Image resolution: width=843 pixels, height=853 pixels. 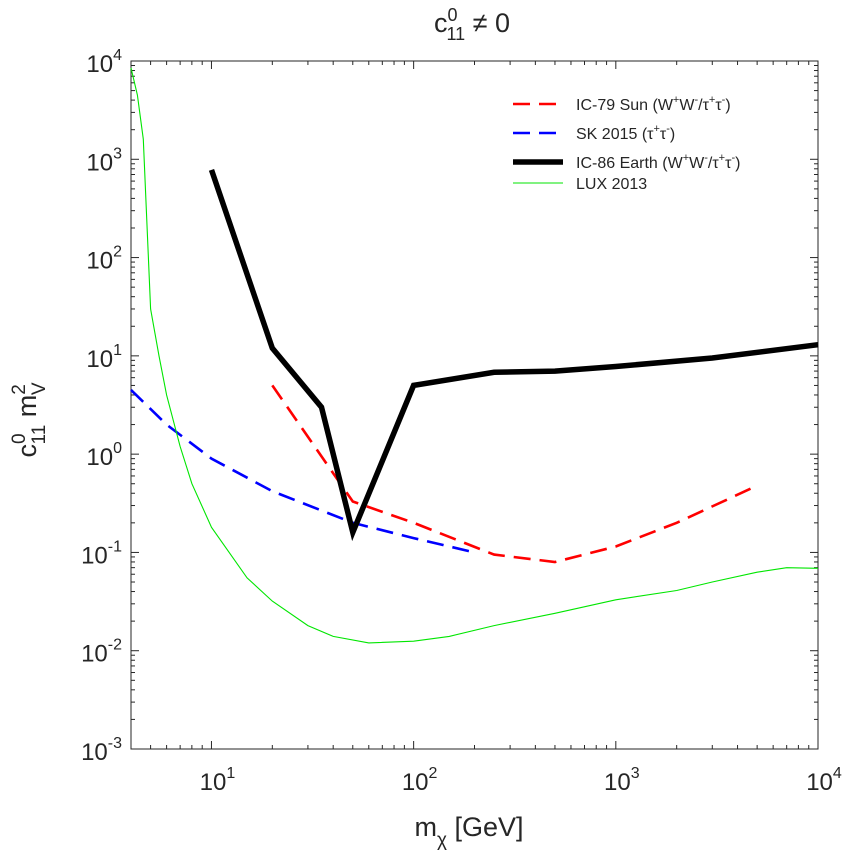 What do you see at coordinates (472, 24) in the screenshot?
I see `chart-title: c0 11 ≠ 0` at bounding box center [472, 24].